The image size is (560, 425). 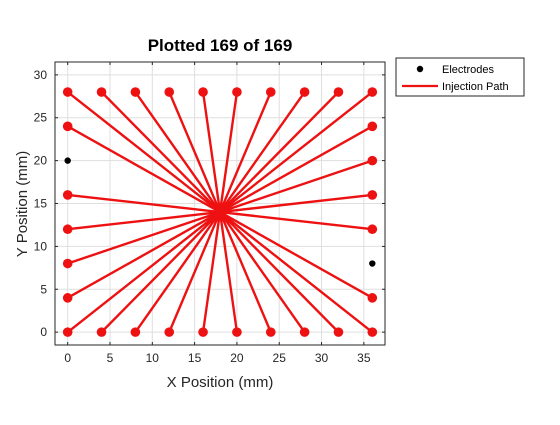 I want to click on y-tick-label: 0, so click(x=43, y=332).